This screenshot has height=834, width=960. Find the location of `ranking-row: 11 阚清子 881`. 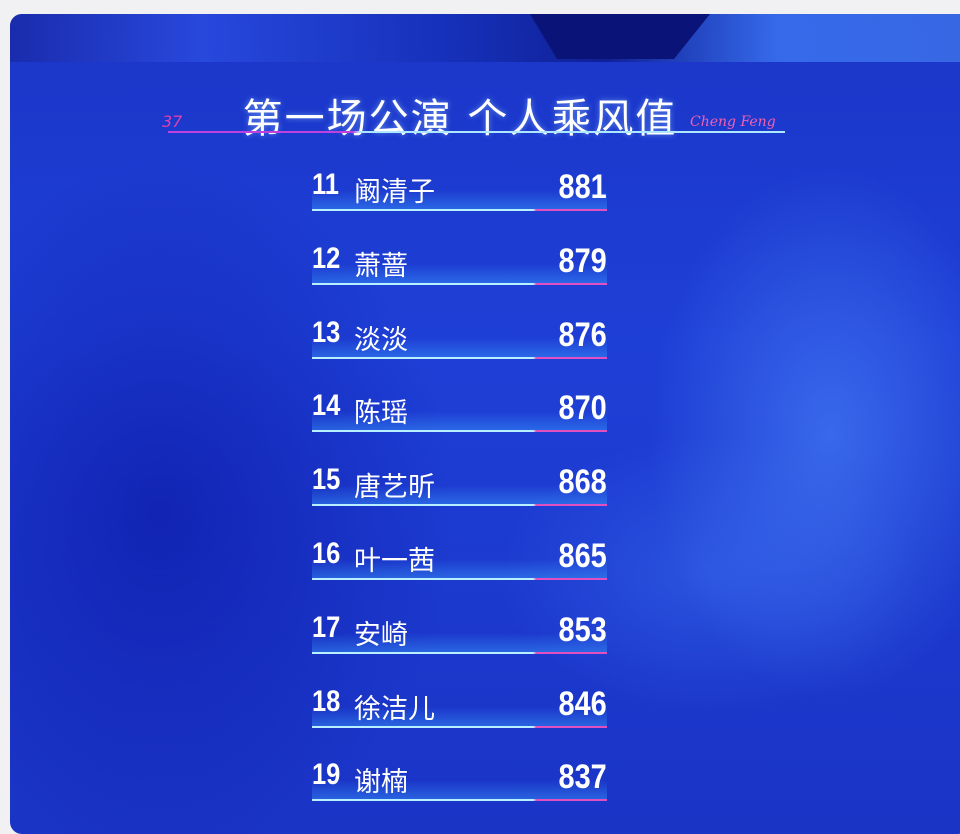

ranking-row: 11 阚清子 881 is located at coordinates (459, 187).